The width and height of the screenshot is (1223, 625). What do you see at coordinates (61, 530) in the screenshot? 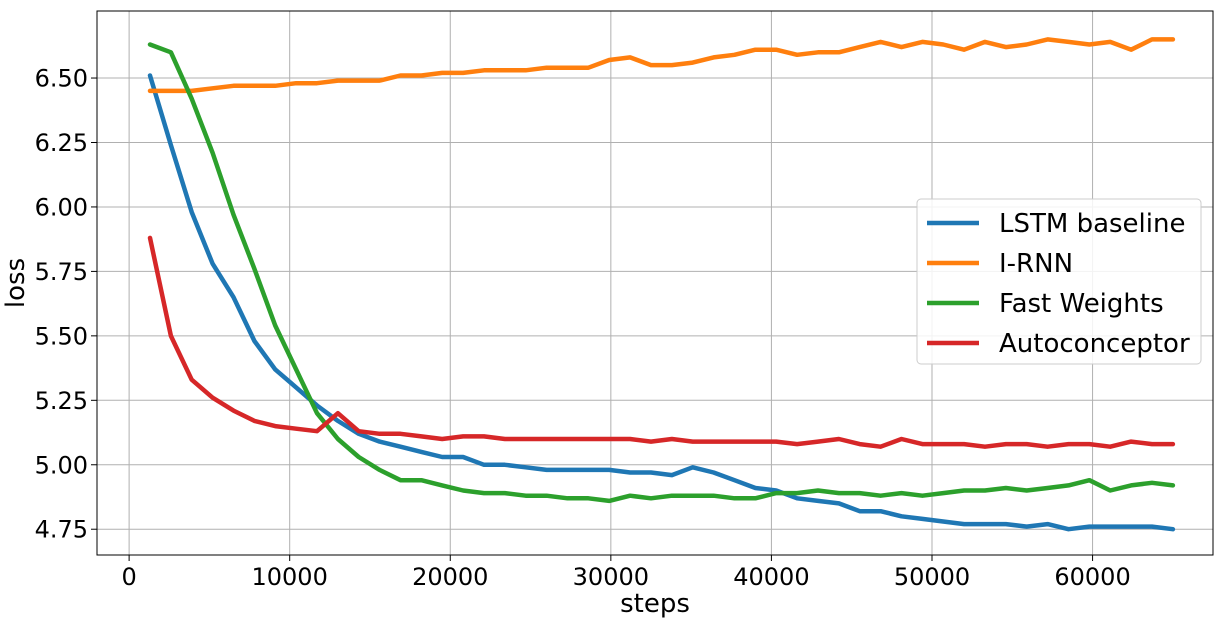
I see `y-tick-label: 4.75` at bounding box center [61, 530].